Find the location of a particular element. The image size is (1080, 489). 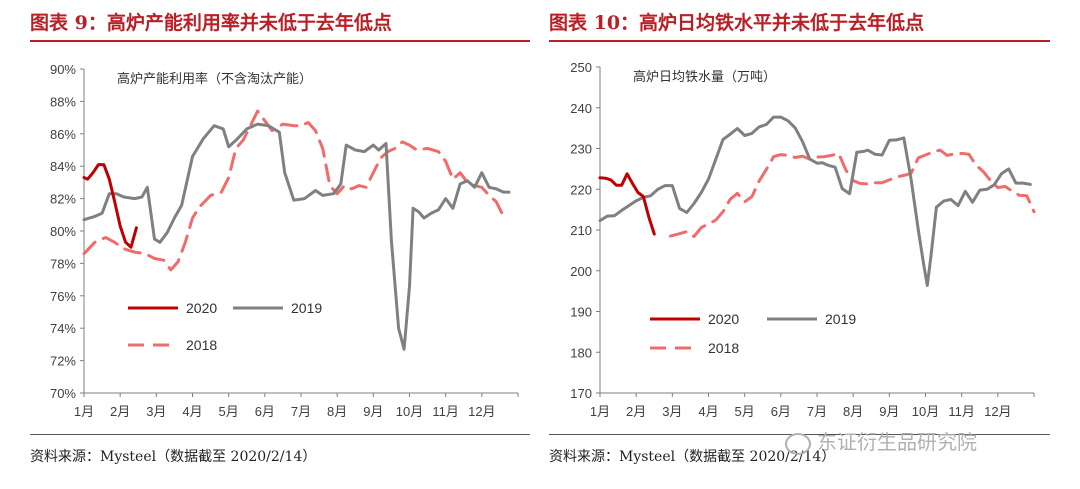

chart-inner-label: 高炉产能利用率（不含淘汰产能） is located at coordinates (214, 78).